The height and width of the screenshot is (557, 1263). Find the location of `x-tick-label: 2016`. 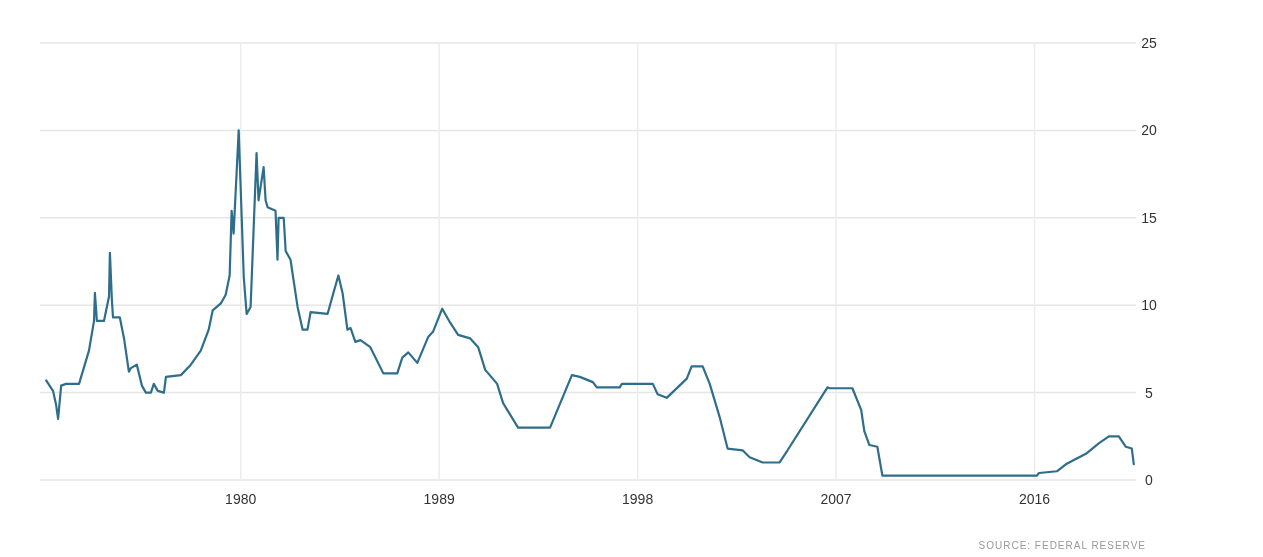

x-tick-label: 2016 is located at coordinates (1034, 499).